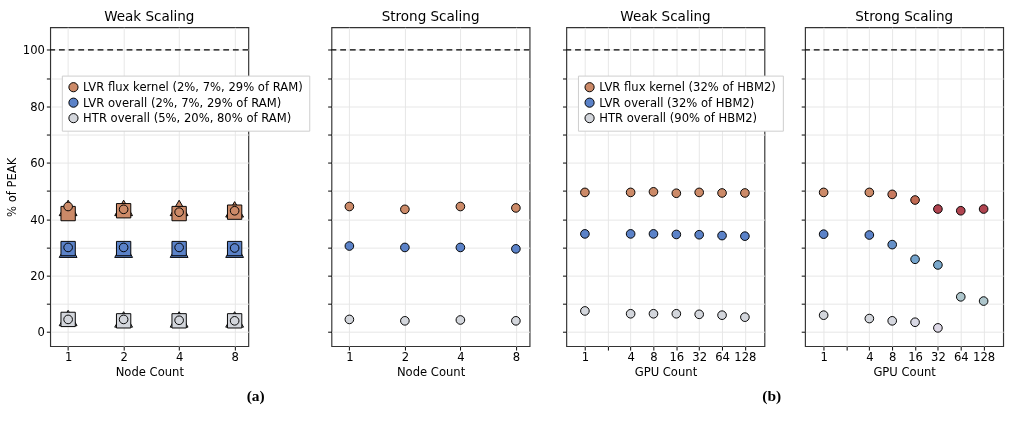 Image resolution: width=1010 pixels, height=440 pixels. What do you see at coordinates (33, 50) in the screenshot?
I see `y-tick-label: 100` at bounding box center [33, 50].